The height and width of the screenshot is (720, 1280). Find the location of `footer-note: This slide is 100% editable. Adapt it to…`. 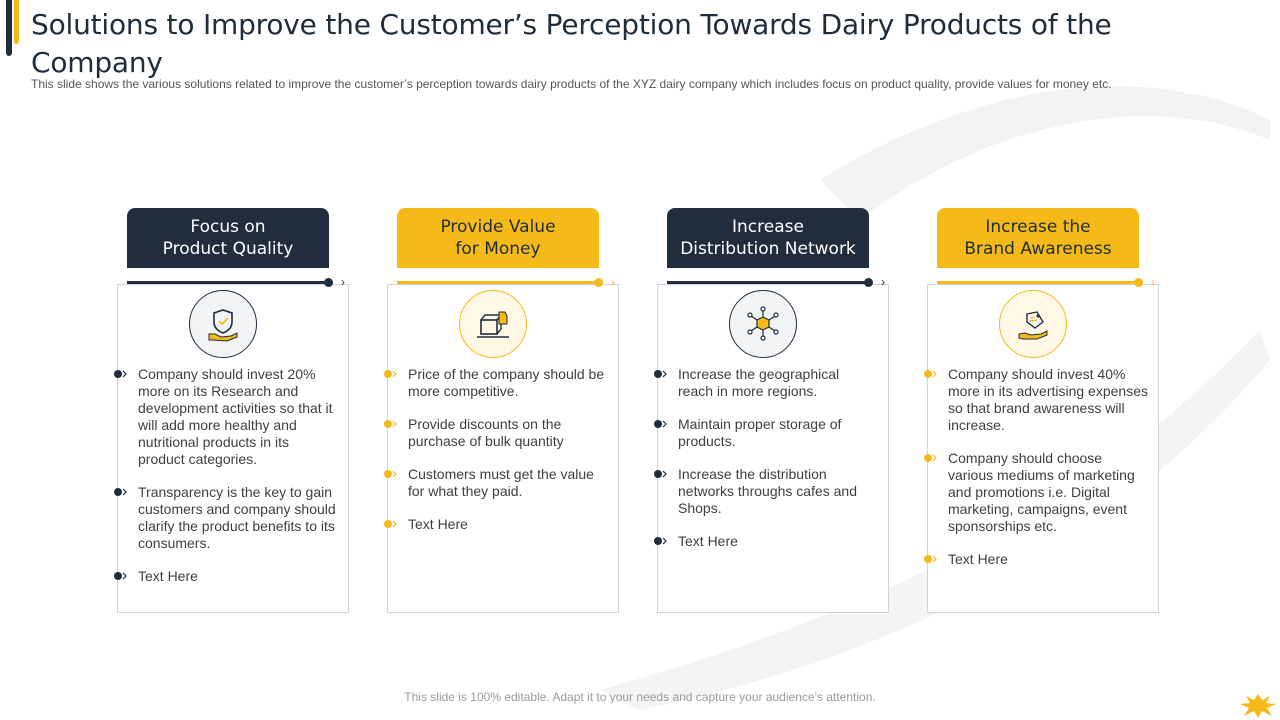

footer-note: This slide is 100% editable. Adapt it to… is located at coordinates (640, 697).